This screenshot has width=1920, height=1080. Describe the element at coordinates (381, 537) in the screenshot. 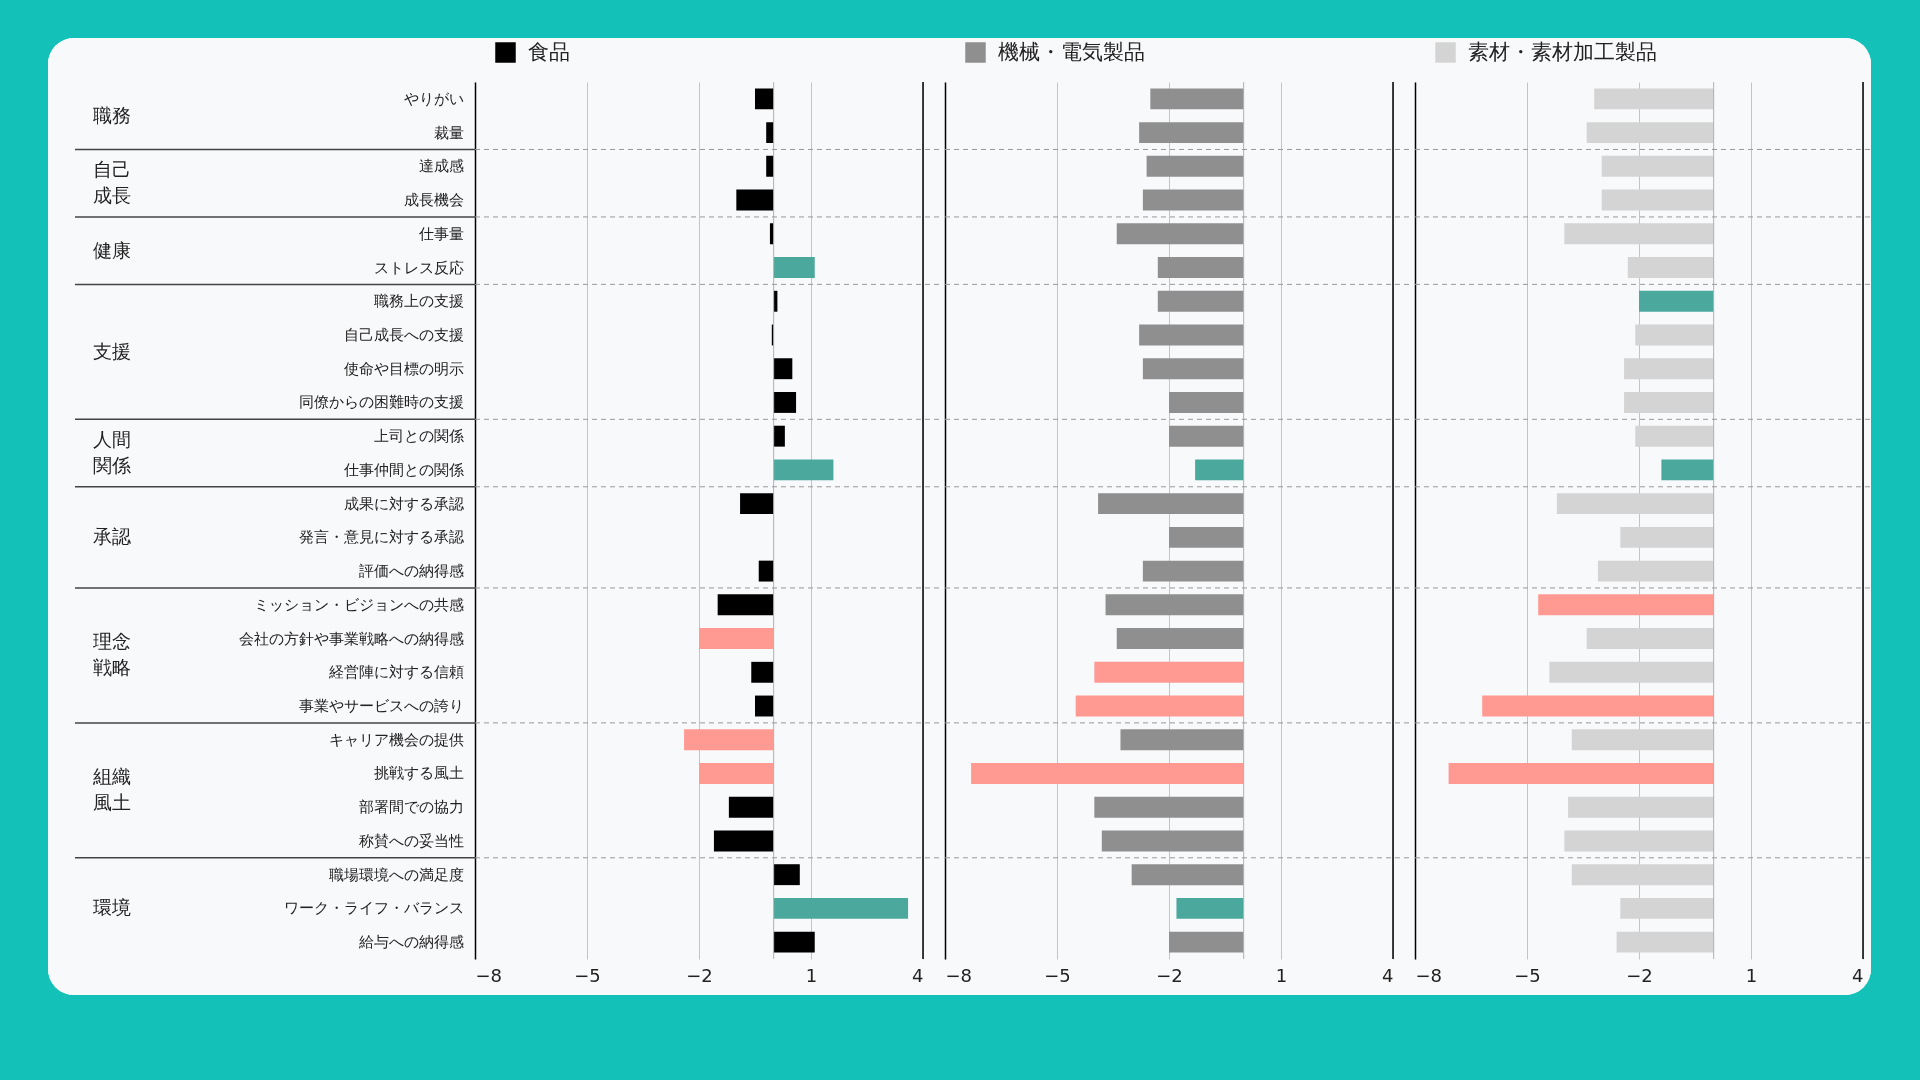

I see `y-tick-label: 発言・意見に対する承認` at that location.